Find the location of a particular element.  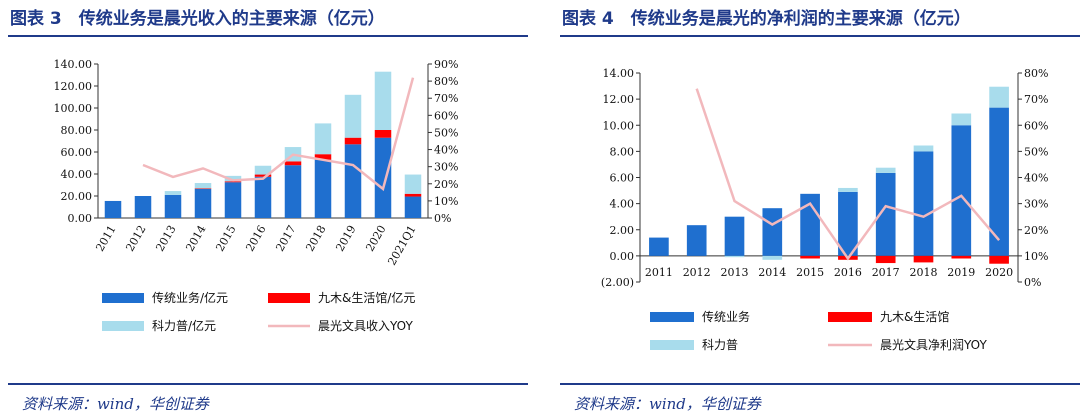

y-tick-label: 14.00 is located at coordinates (619, 73).